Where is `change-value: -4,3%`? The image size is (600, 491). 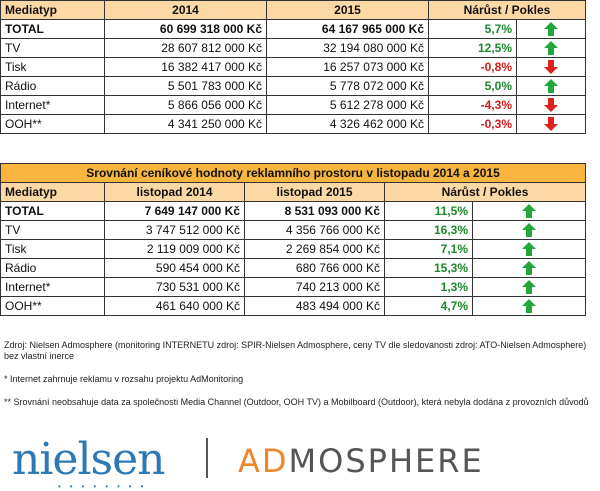
change-value: -4,3% is located at coordinates (472, 105).